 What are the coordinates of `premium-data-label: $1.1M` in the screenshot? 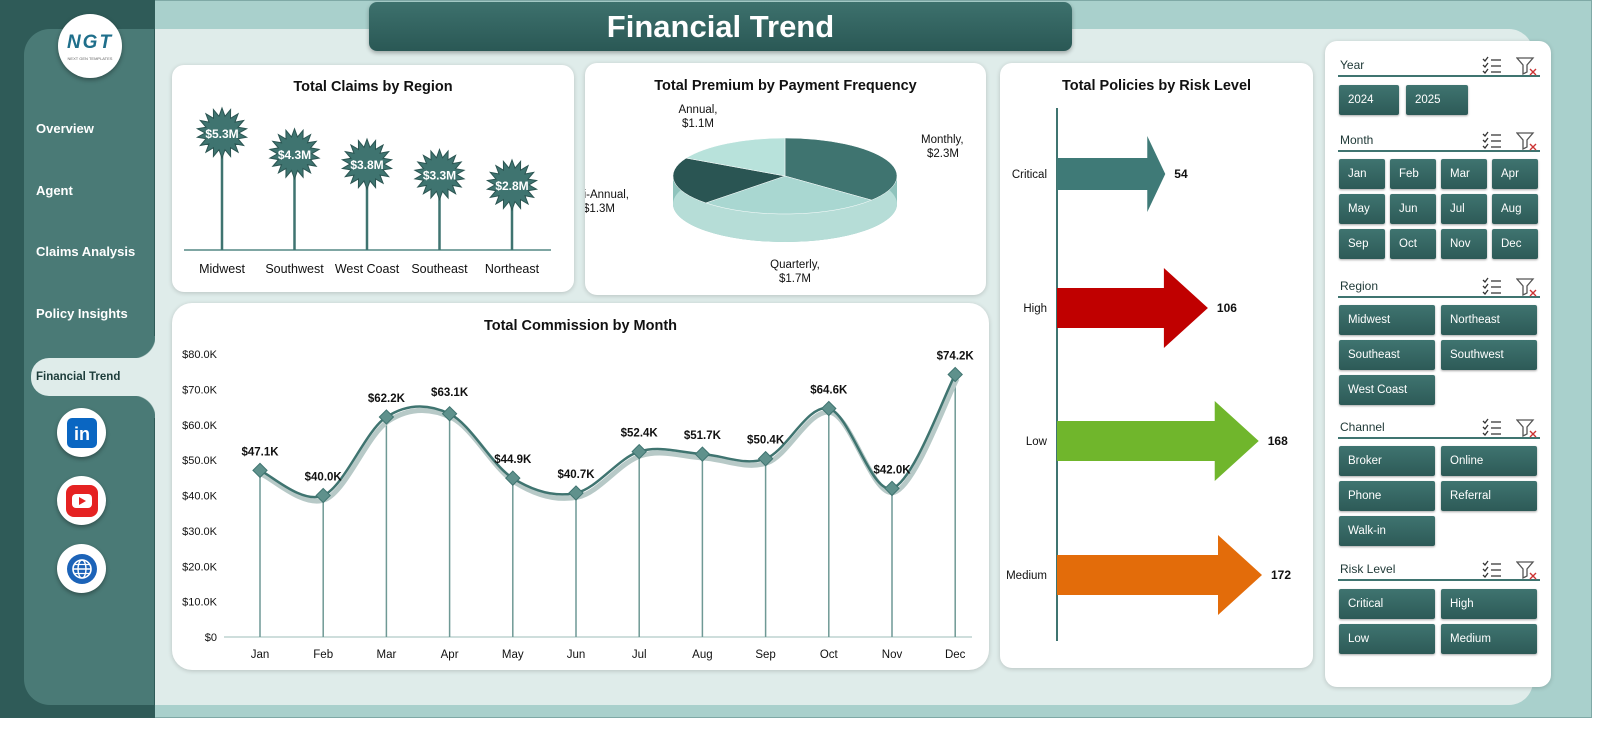 It's located at (698, 124).